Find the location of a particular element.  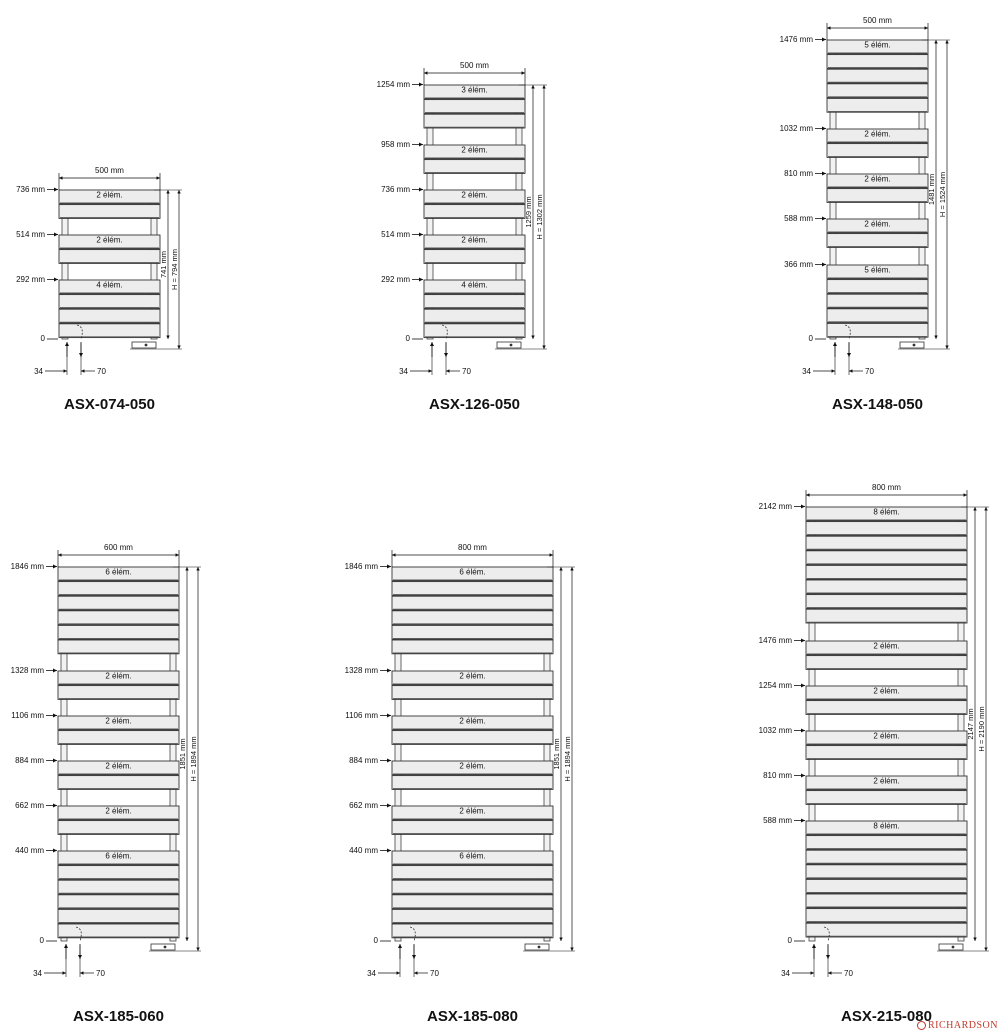

elevation-label: 514 mm is located at coordinates (395, 234).